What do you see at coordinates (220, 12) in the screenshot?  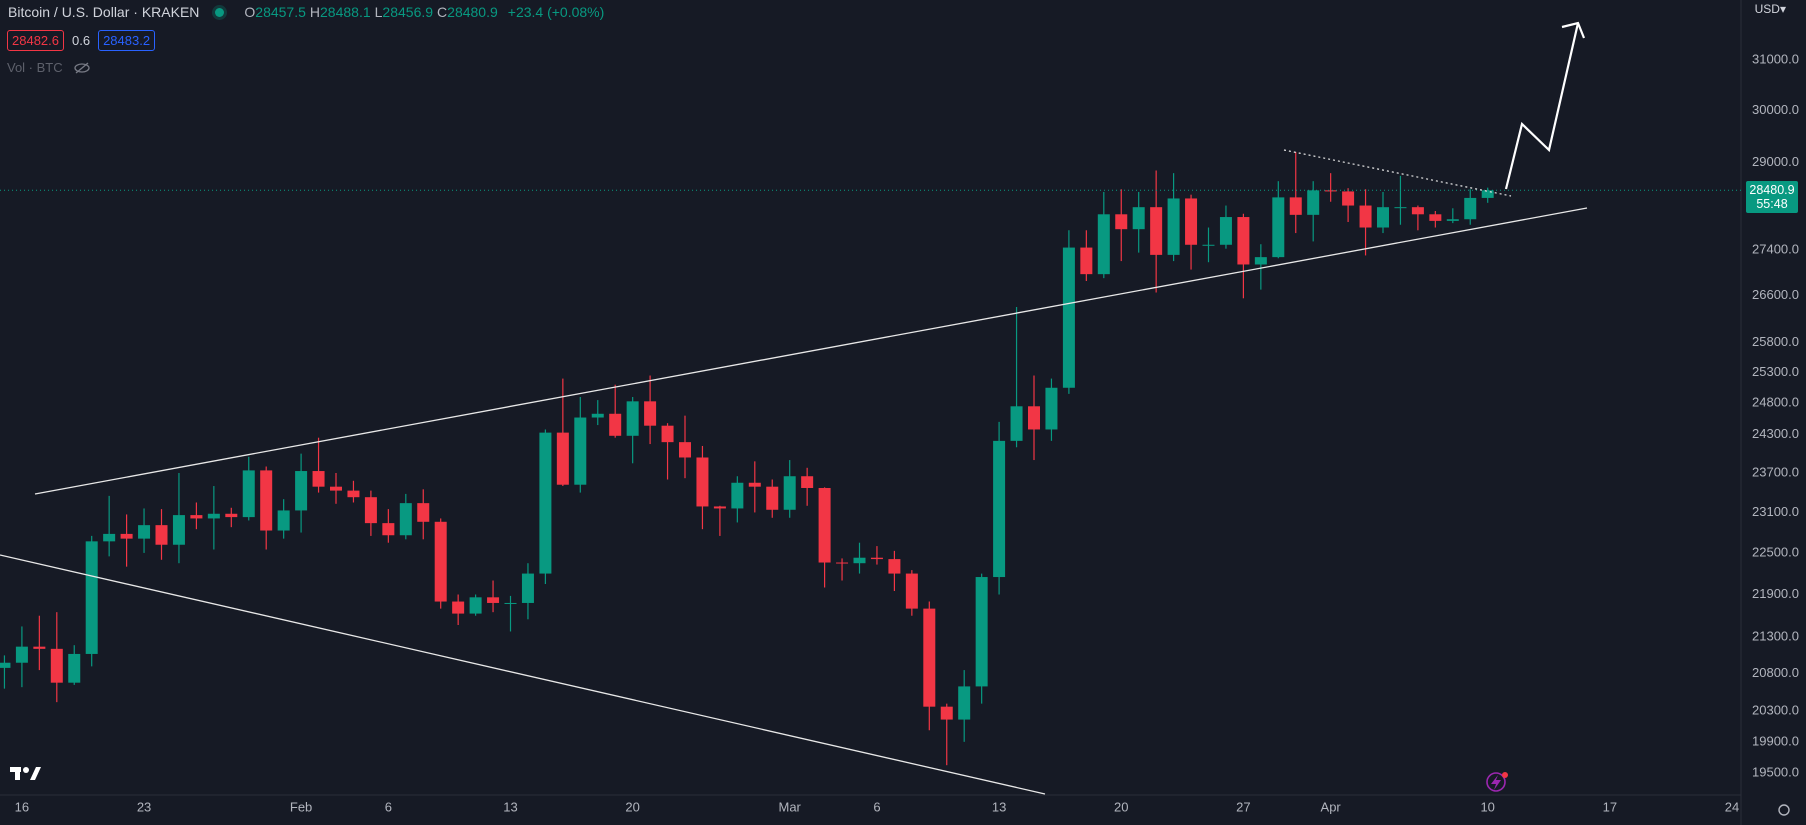 I see `market-status` at bounding box center [220, 12].